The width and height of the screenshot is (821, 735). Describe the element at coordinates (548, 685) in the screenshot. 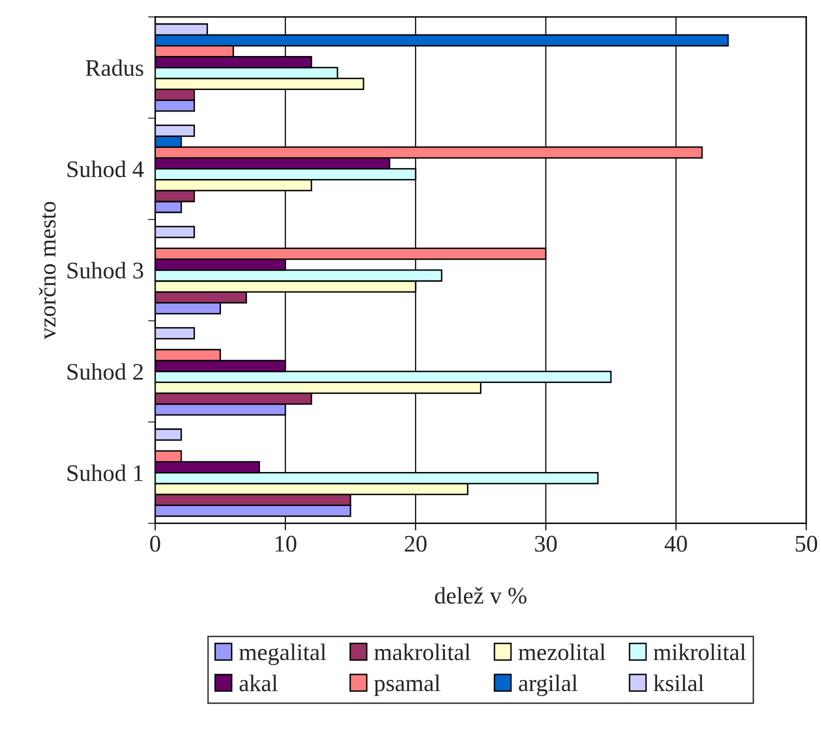

I see `legend-label: argilal` at that location.